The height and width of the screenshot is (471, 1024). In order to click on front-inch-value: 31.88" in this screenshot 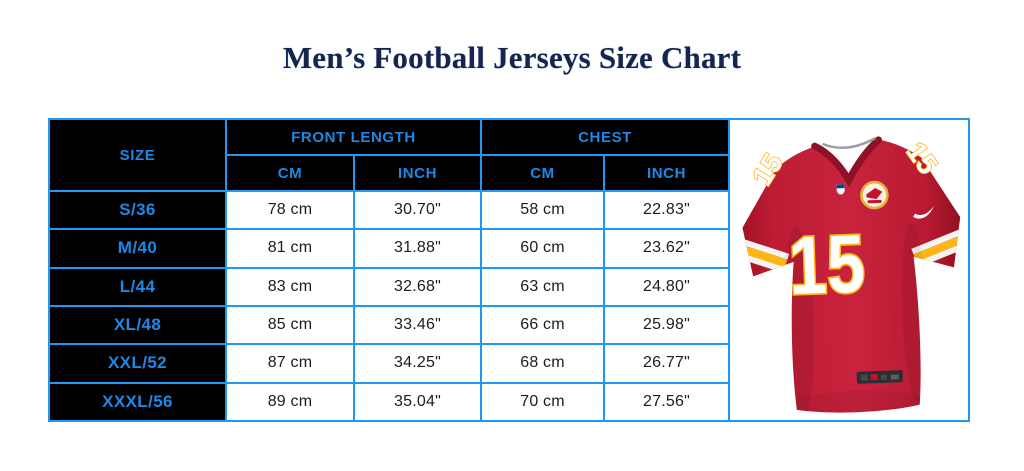, I will do `click(417, 248)`.